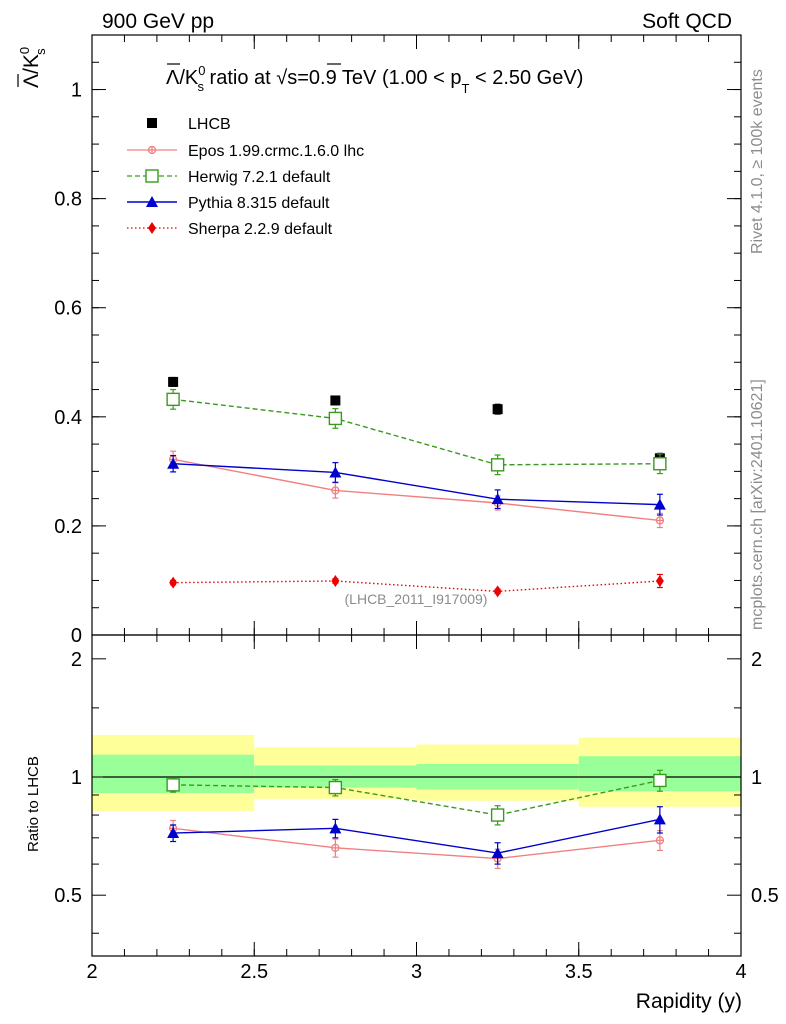  Describe the element at coordinates (416, 599) in the screenshot. I see `analysis-id-annotation: (LHCB_2011_I917009)` at that location.